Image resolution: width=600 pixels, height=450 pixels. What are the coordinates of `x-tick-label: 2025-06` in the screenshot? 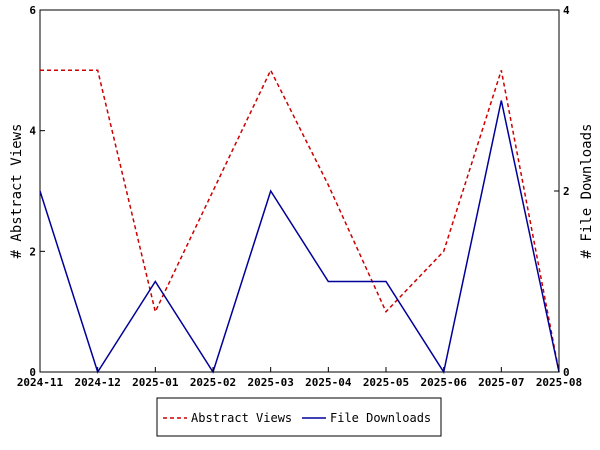 It's located at (443, 382).